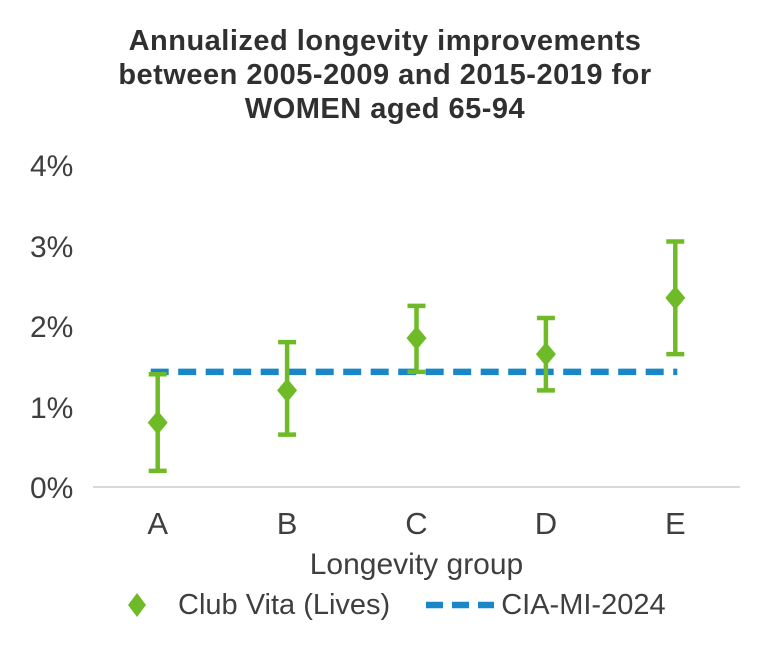 The height and width of the screenshot is (648, 770). I want to click on y-tick-label-1%: 1%, so click(52, 408).